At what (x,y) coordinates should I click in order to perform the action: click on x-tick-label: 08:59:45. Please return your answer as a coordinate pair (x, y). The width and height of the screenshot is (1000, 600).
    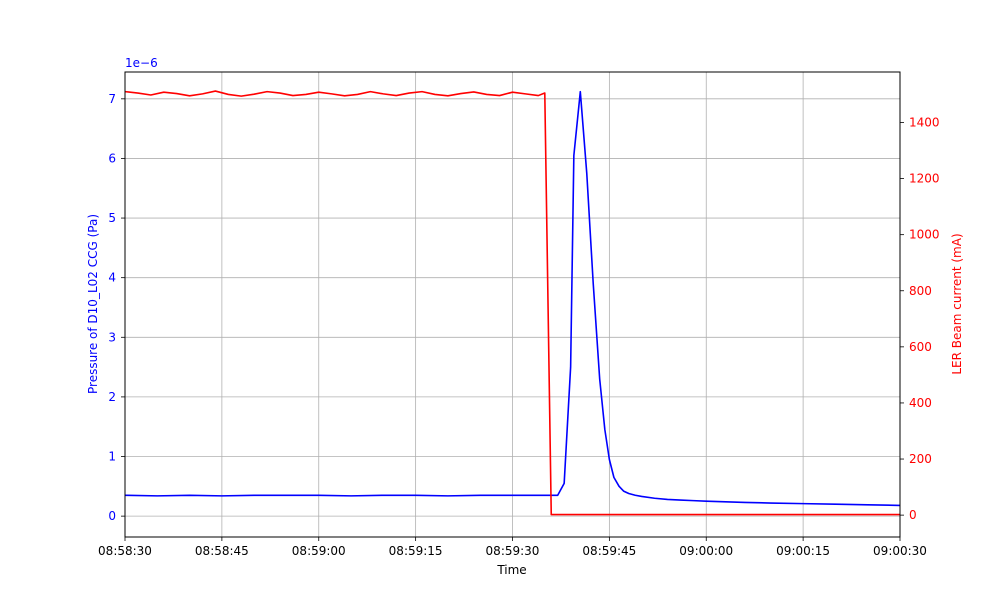
    Looking at the image, I should click on (609, 551).